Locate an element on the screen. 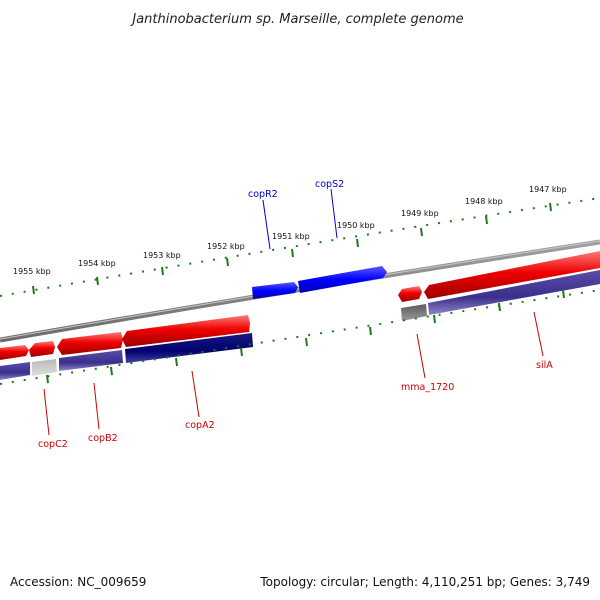 This screenshot has width=600, height=600. leader-silA is located at coordinates (538, 334).